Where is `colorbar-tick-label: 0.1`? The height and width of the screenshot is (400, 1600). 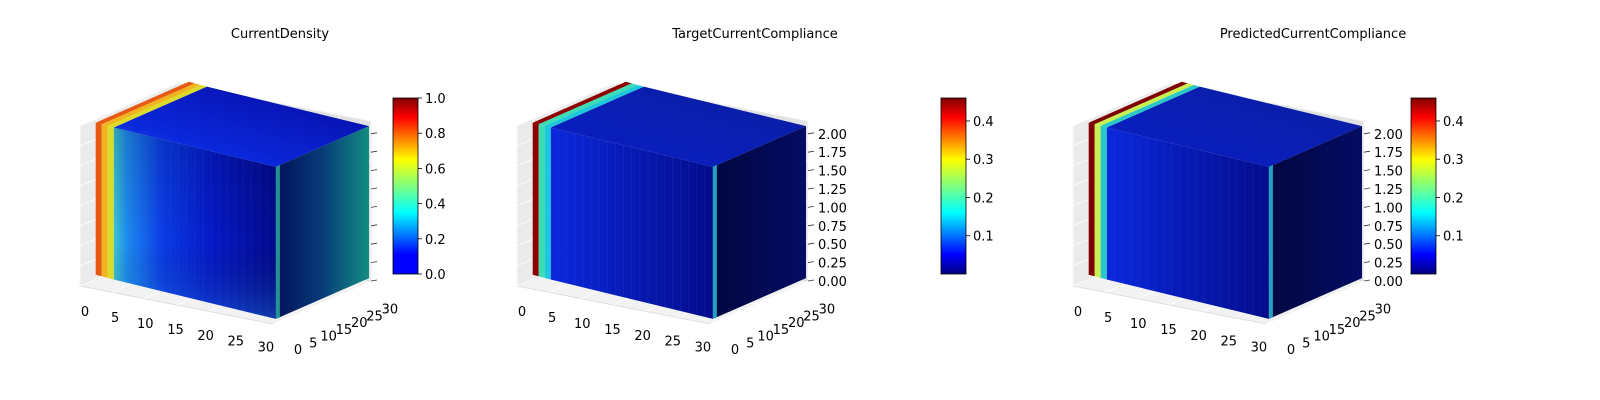
colorbar-tick-label: 0.1 is located at coordinates (1453, 237).